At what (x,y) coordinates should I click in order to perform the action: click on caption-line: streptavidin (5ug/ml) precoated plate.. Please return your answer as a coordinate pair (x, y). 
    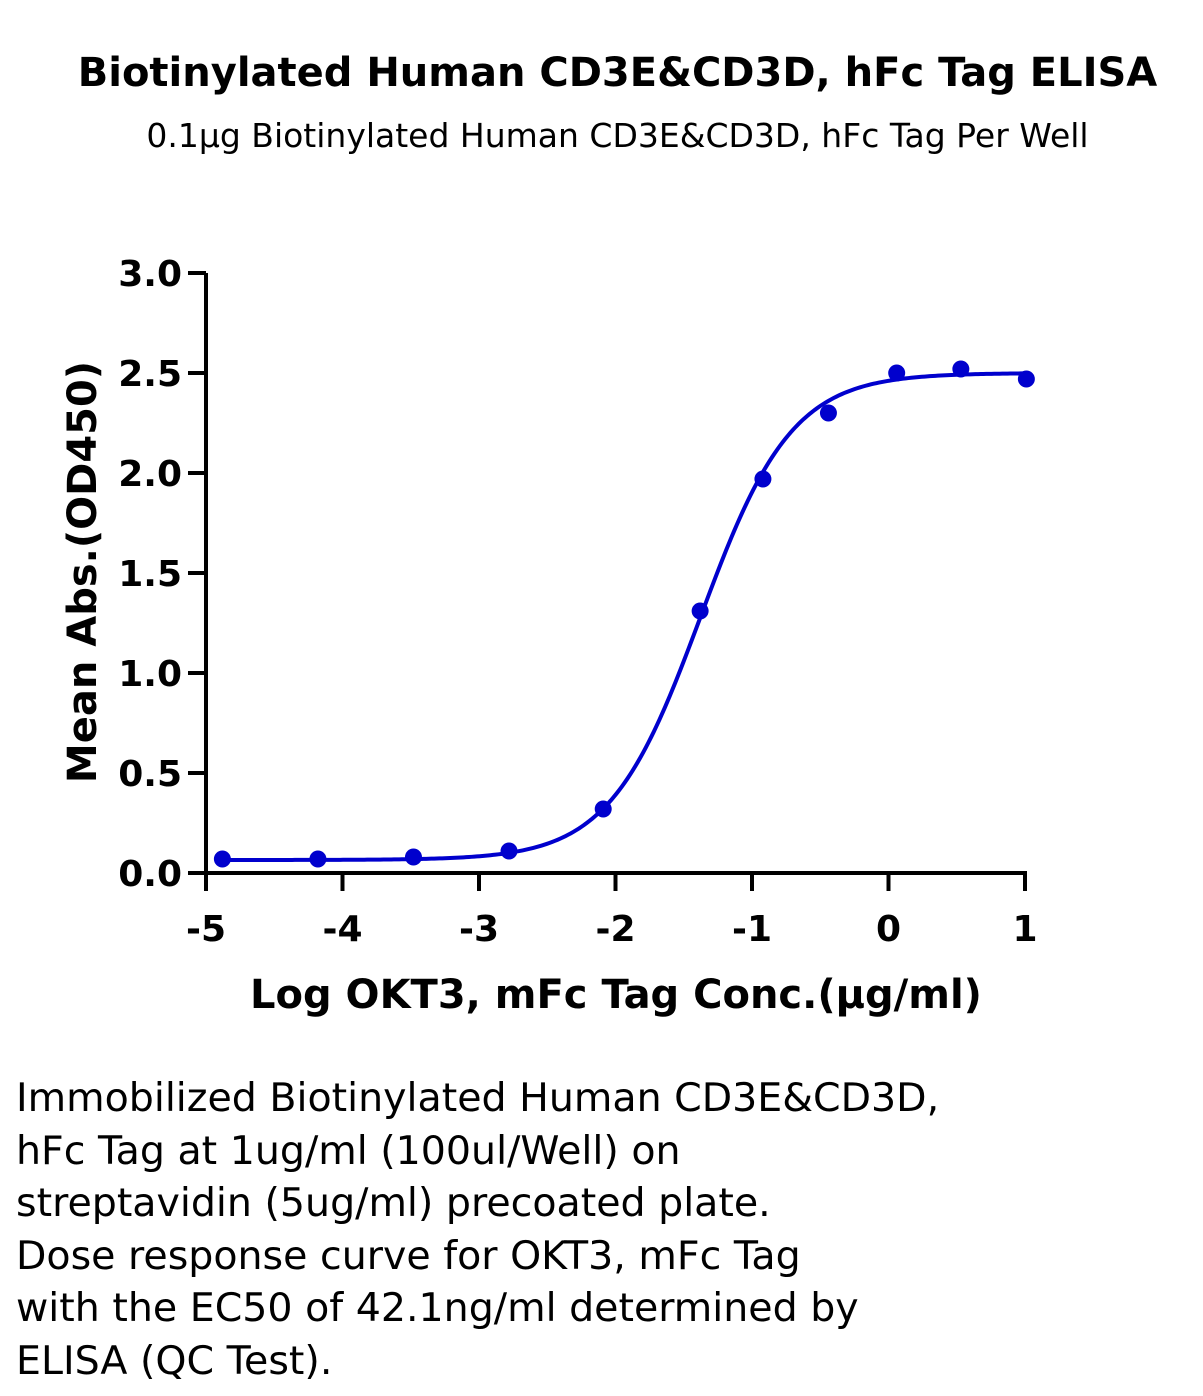
    Looking at the image, I should click on (393, 1203).